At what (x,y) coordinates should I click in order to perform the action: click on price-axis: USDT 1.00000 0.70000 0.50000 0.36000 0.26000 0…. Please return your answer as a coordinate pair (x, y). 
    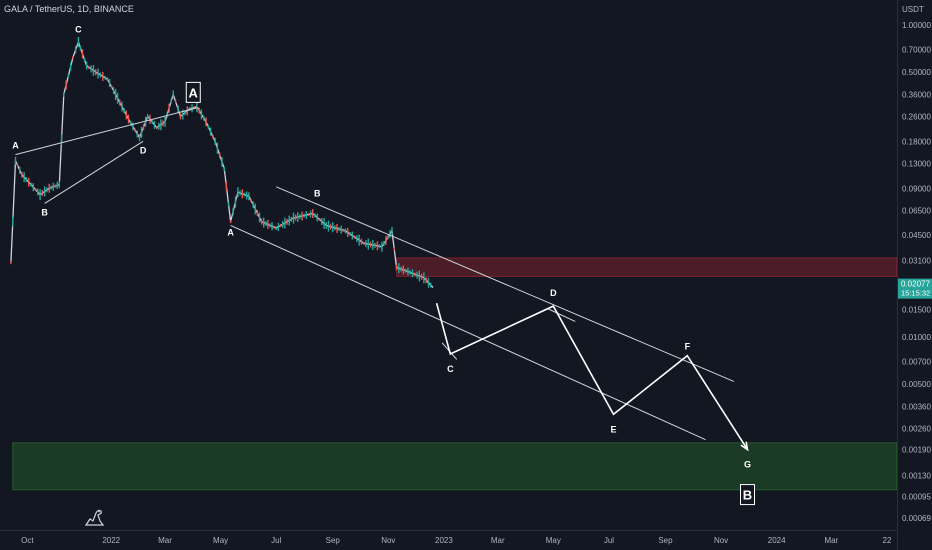
    Looking at the image, I should click on (916, 264).